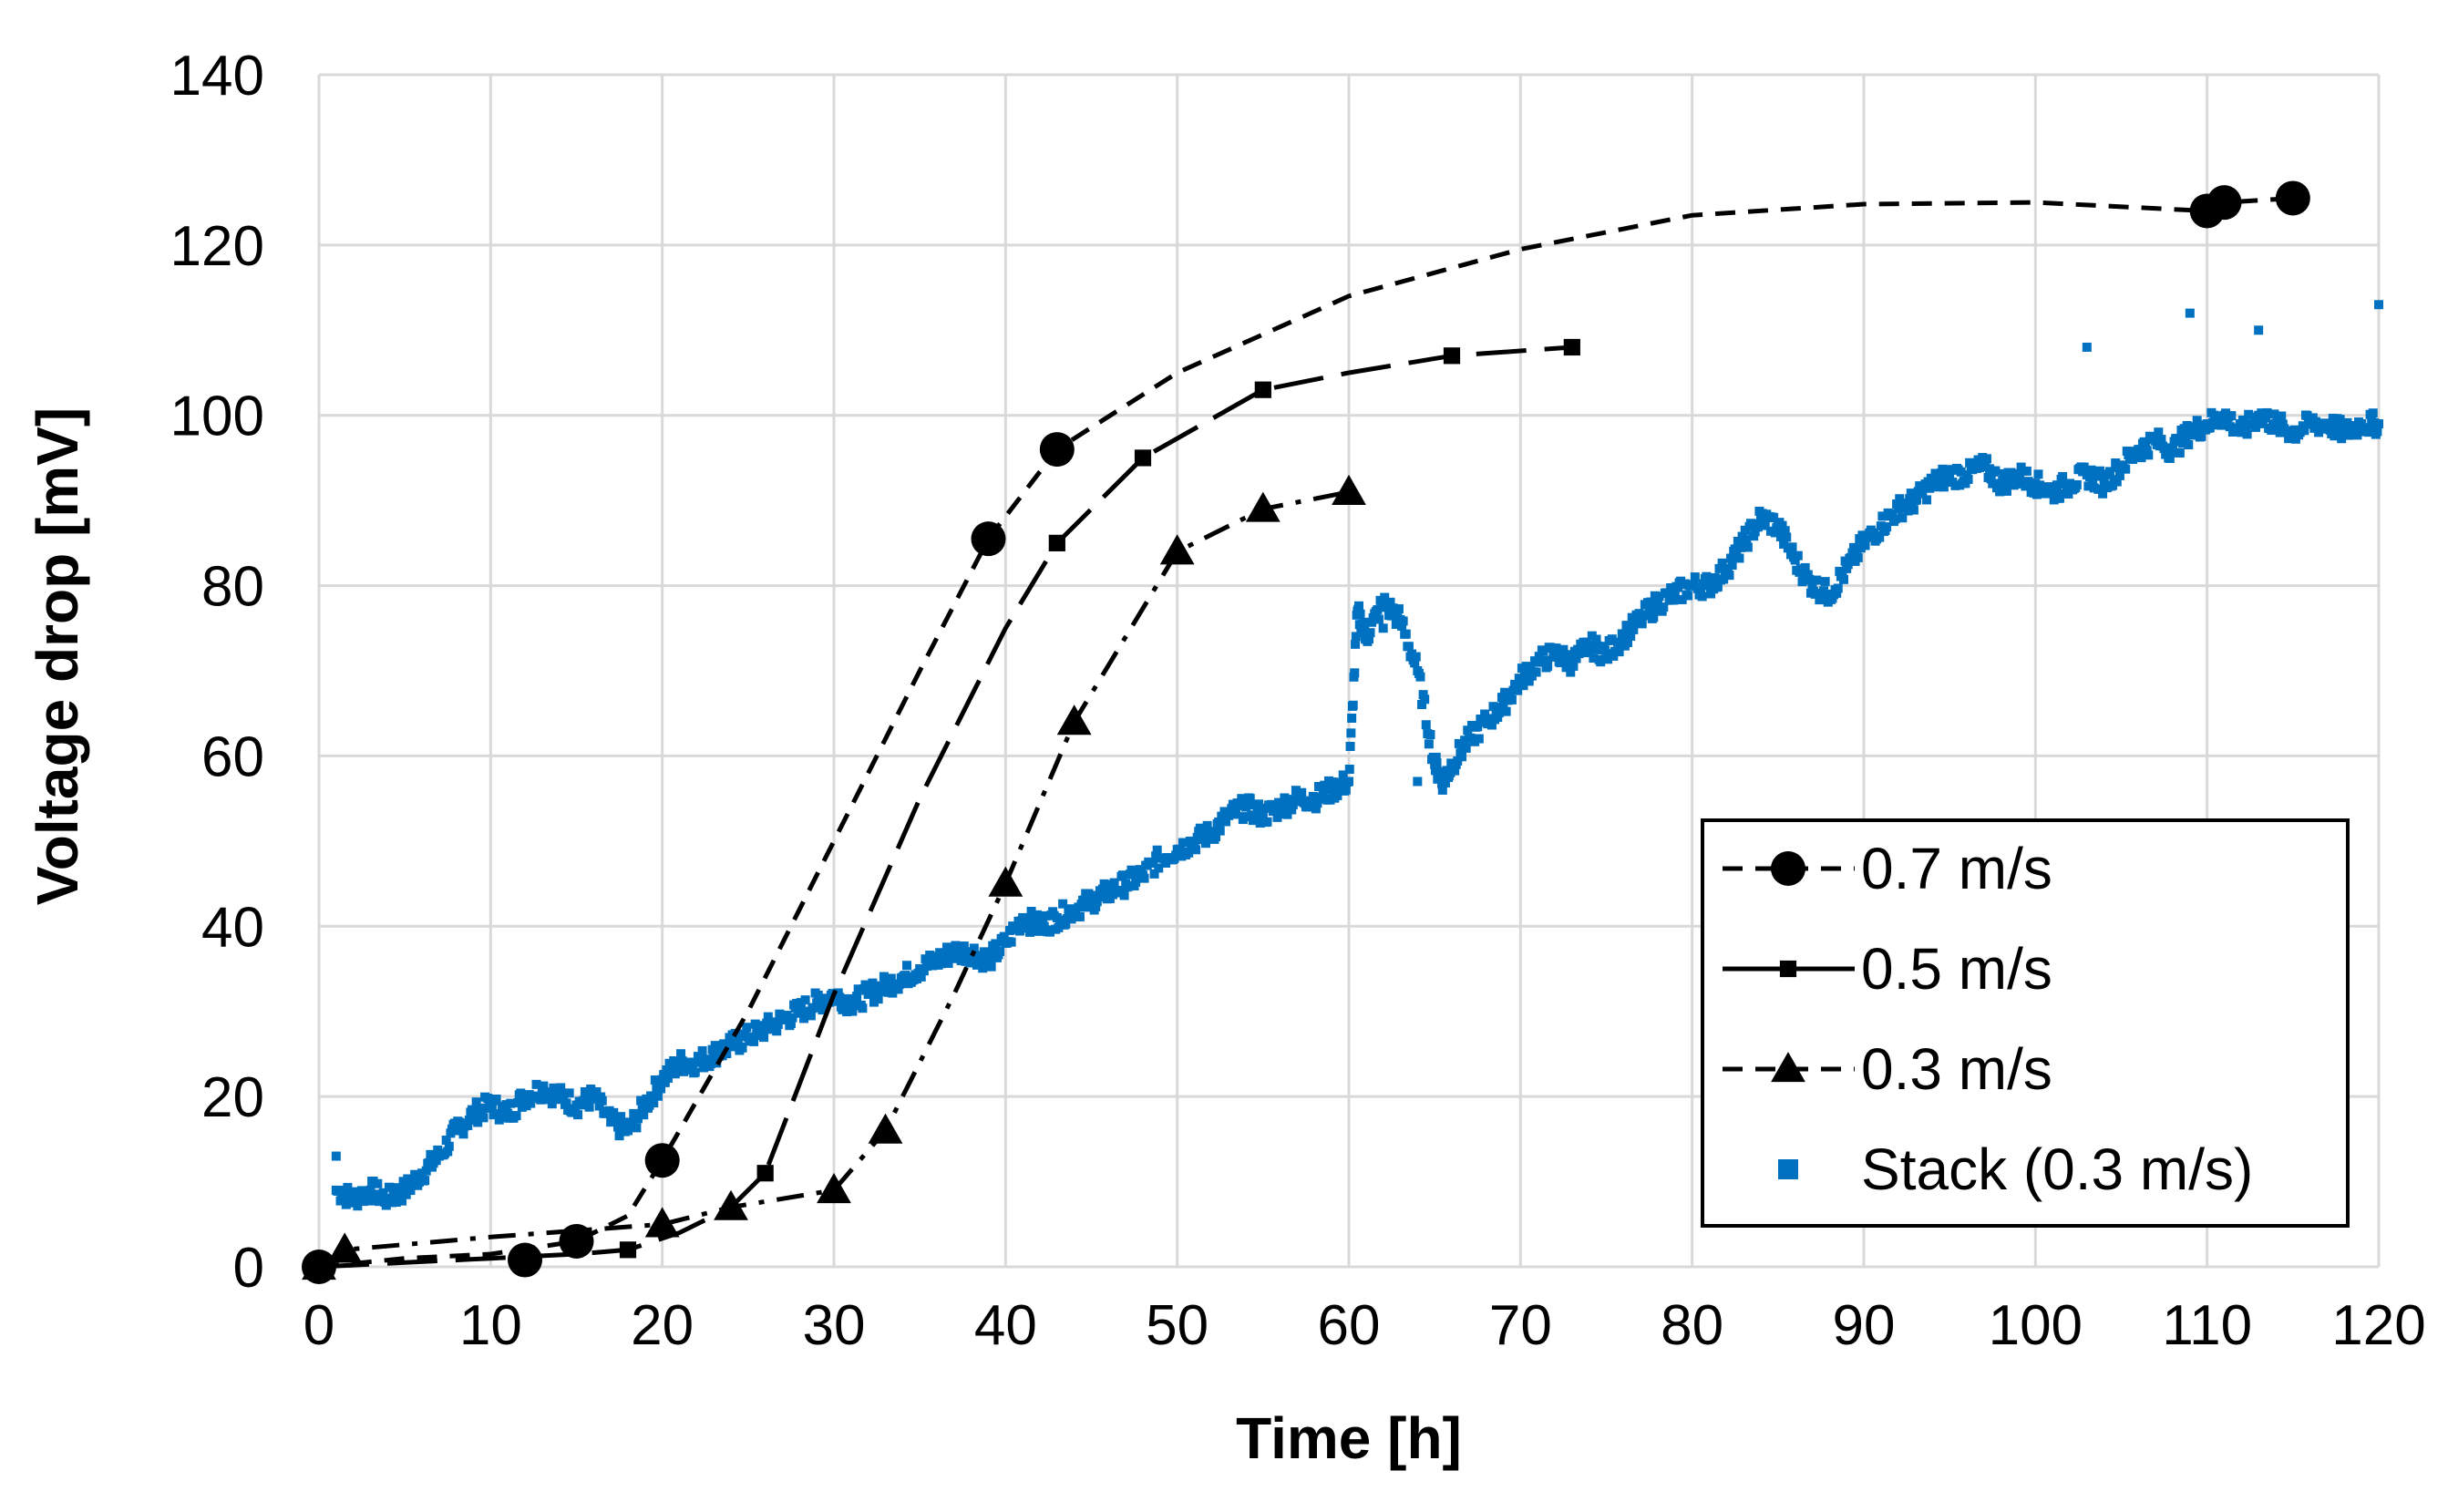  What do you see at coordinates (319, 1325) in the screenshot?
I see `x-tick-label: 0` at bounding box center [319, 1325].